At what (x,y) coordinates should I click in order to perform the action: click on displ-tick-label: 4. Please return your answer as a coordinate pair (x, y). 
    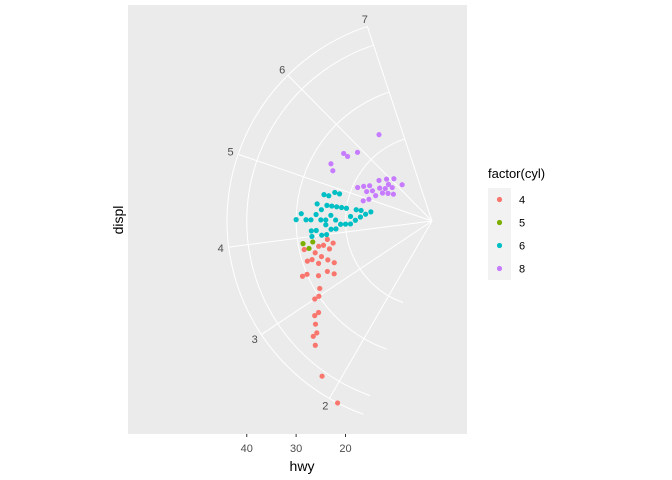
    Looking at the image, I should click on (221, 249).